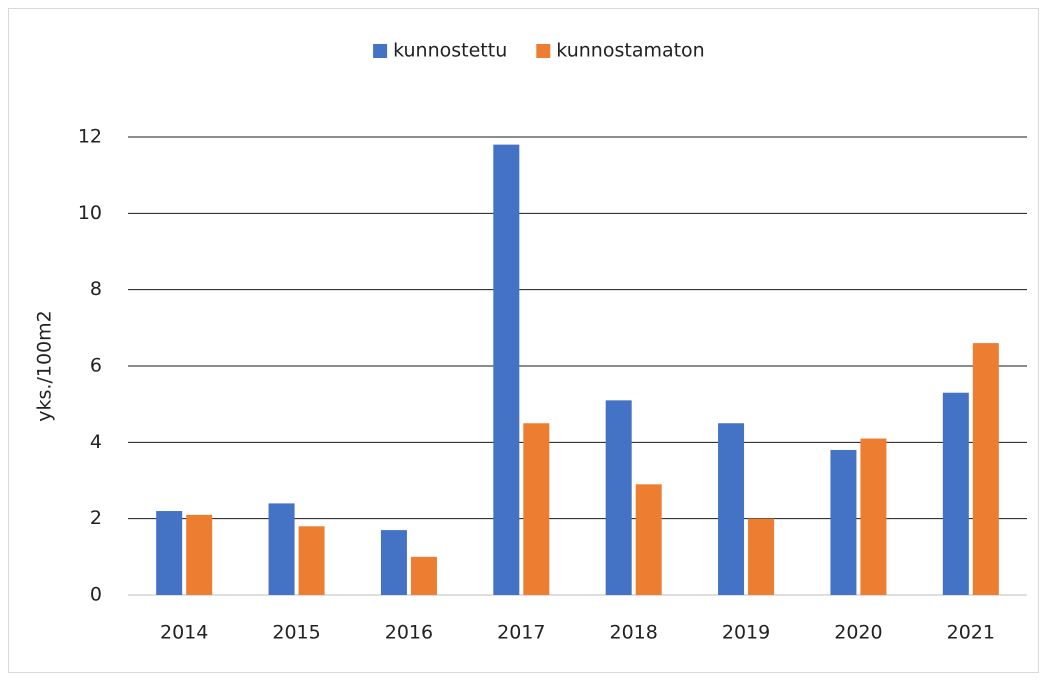 Image resolution: width=1046 pixels, height=680 pixels. What do you see at coordinates (45, 365) in the screenshot?
I see `y-axis-label: yks./100m2` at bounding box center [45, 365].